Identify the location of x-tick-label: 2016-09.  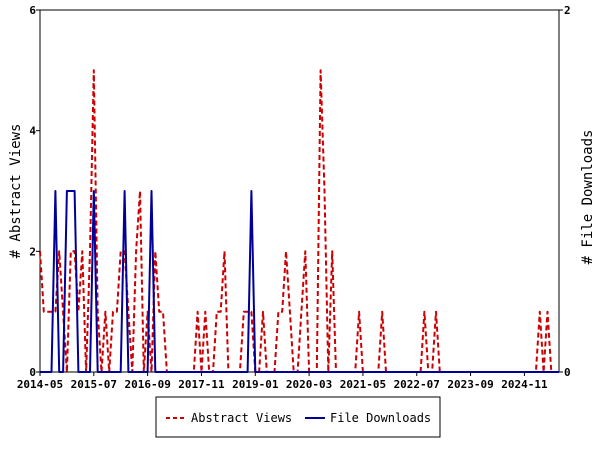
(147, 384).